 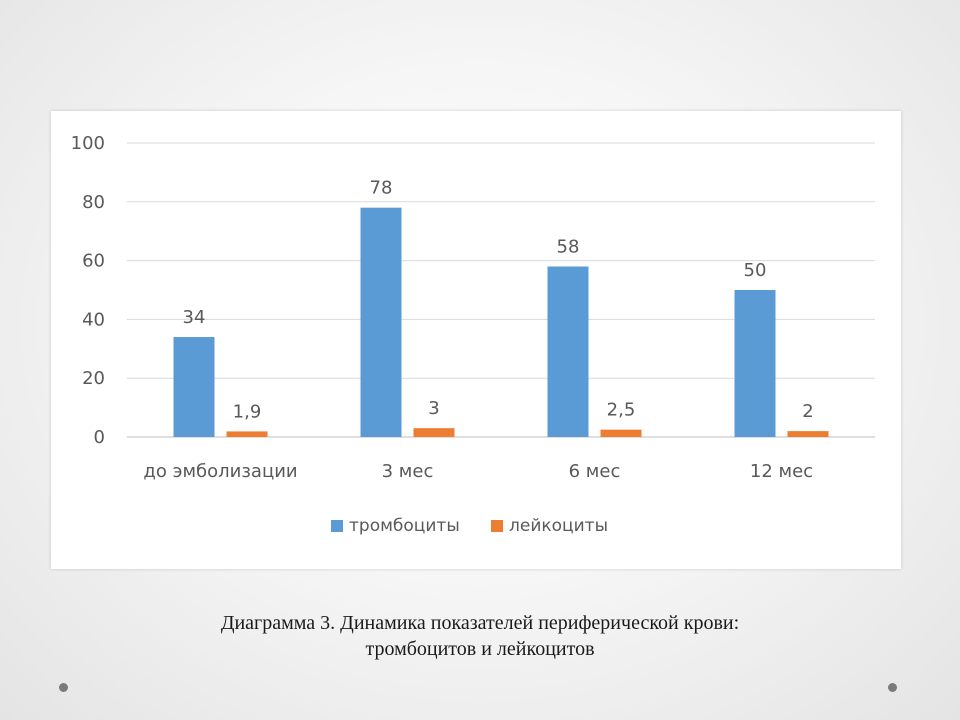 I want to click on y-tick-label: 0, so click(x=99, y=437).